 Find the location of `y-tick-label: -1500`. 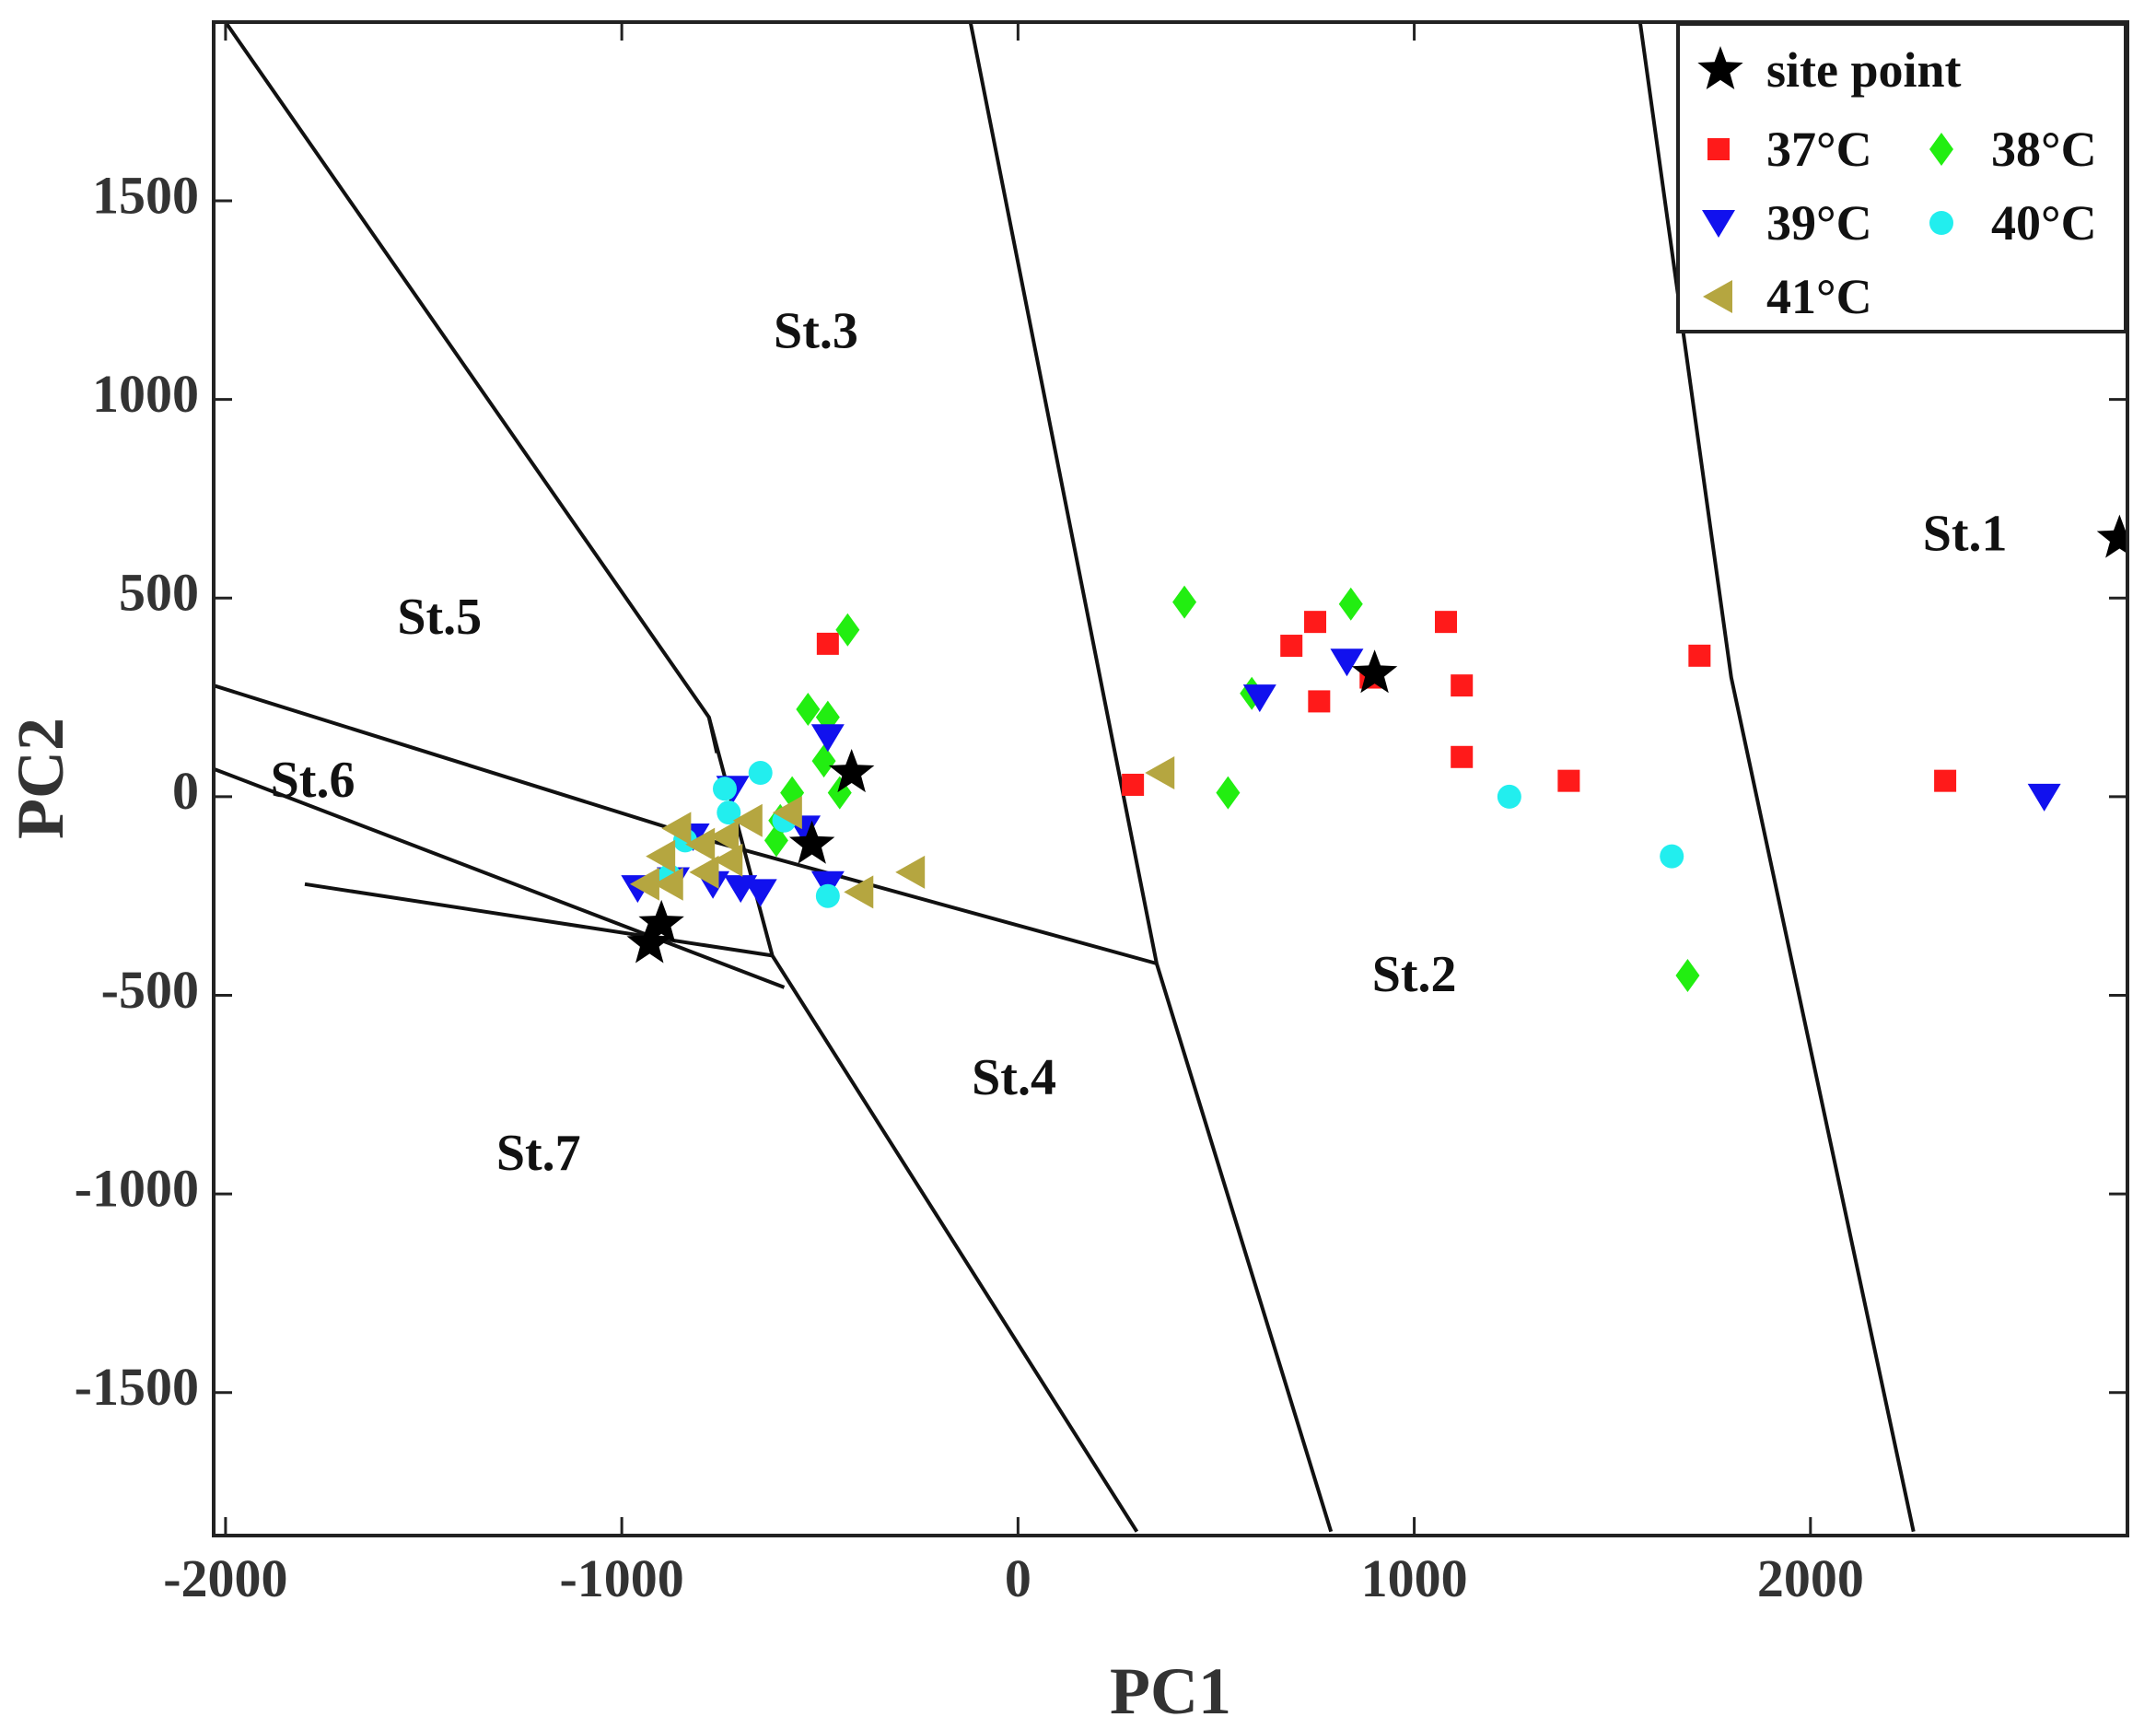

y-tick-label: -1500 is located at coordinates (137, 1387).